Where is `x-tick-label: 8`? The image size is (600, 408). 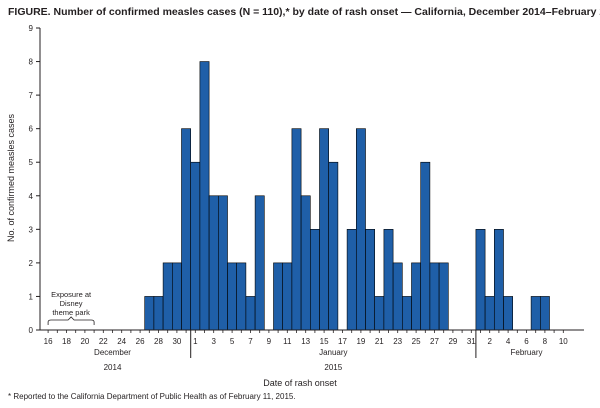 x-tick-label: 8 is located at coordinates (545, 341).